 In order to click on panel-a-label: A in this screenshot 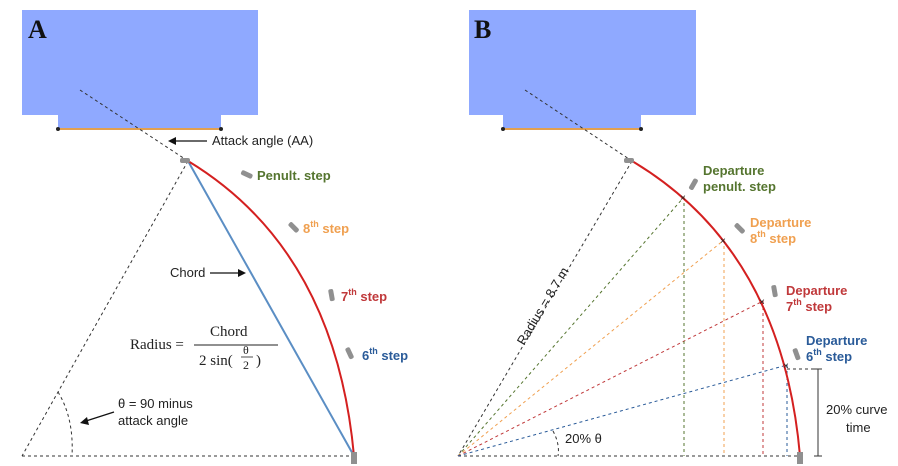, I will do `click(37, 29)`.